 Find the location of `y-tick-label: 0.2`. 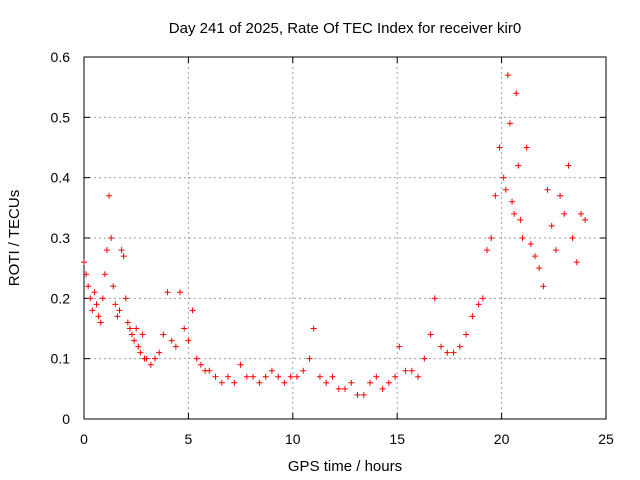

y-tick-label: 0.2 is located at coordinates (61, 298).